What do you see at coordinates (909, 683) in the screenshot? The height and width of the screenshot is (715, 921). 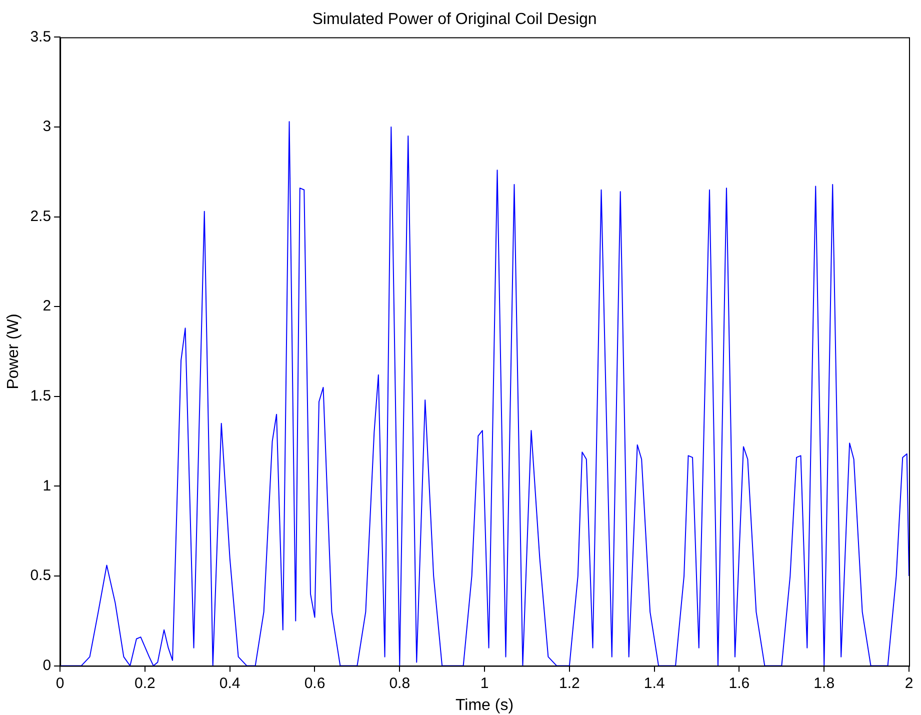 I see `x-tick-label: 2` at bounding box center [909, 683].